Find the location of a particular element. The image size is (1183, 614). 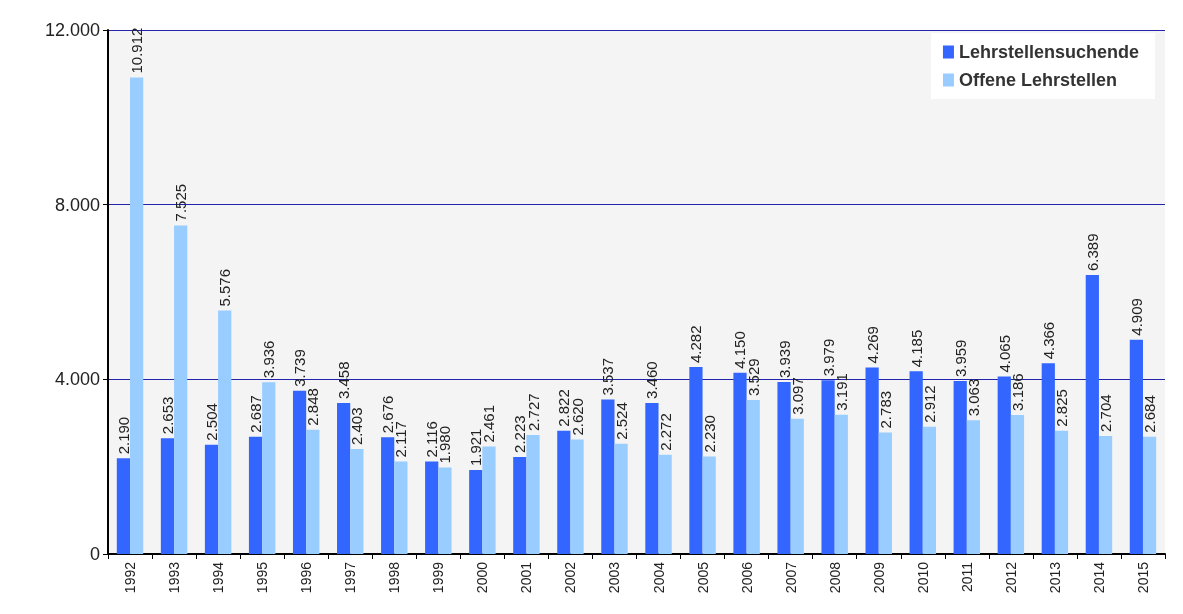

x-tick-label: 1992 is located at coordinates (130, 577).